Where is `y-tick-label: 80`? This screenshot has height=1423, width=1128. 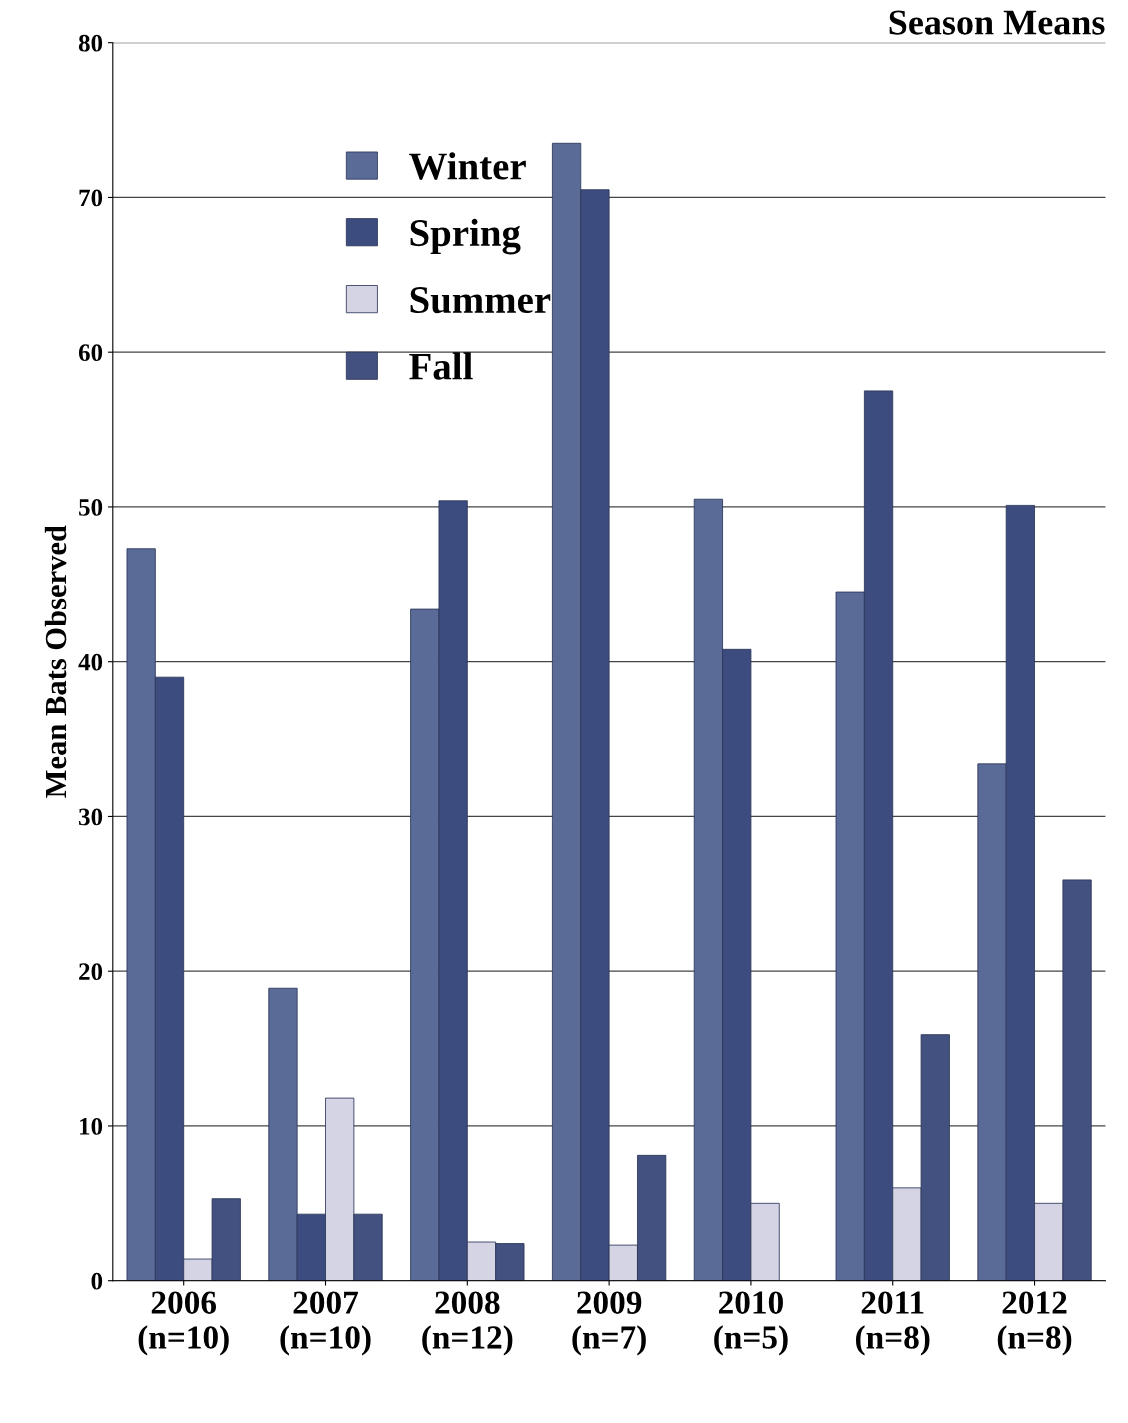
y-tick-label: 80 is located at coordinates (90, 43).